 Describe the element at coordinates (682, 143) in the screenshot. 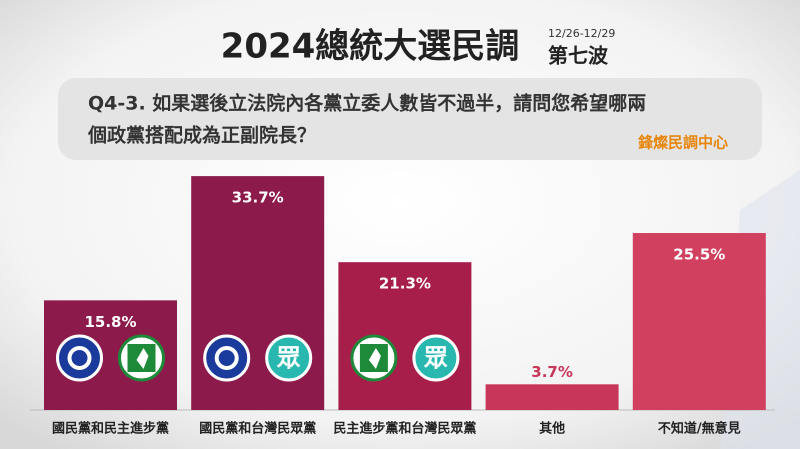

I see `source: 鋒燦民調中心` at that location.